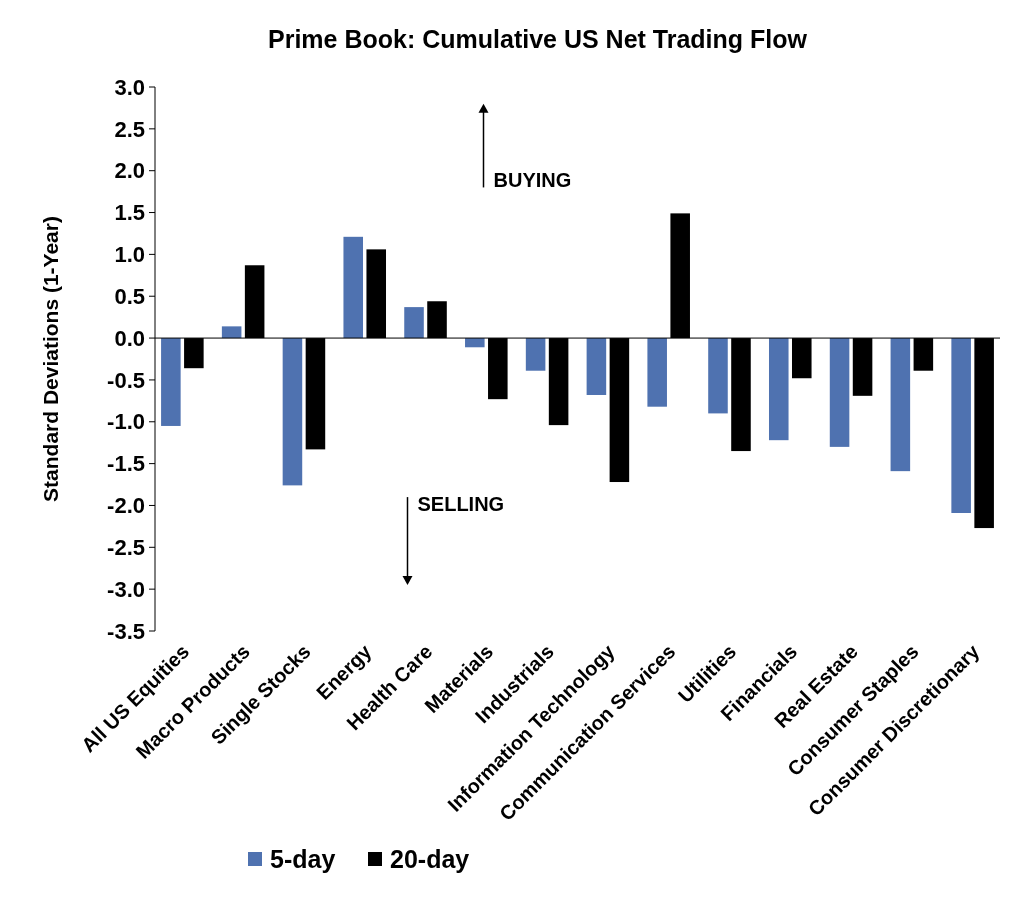  Describe the element at coordinates (430, 859) in the screenshot. I see `legend-label: 20-day` at that location.